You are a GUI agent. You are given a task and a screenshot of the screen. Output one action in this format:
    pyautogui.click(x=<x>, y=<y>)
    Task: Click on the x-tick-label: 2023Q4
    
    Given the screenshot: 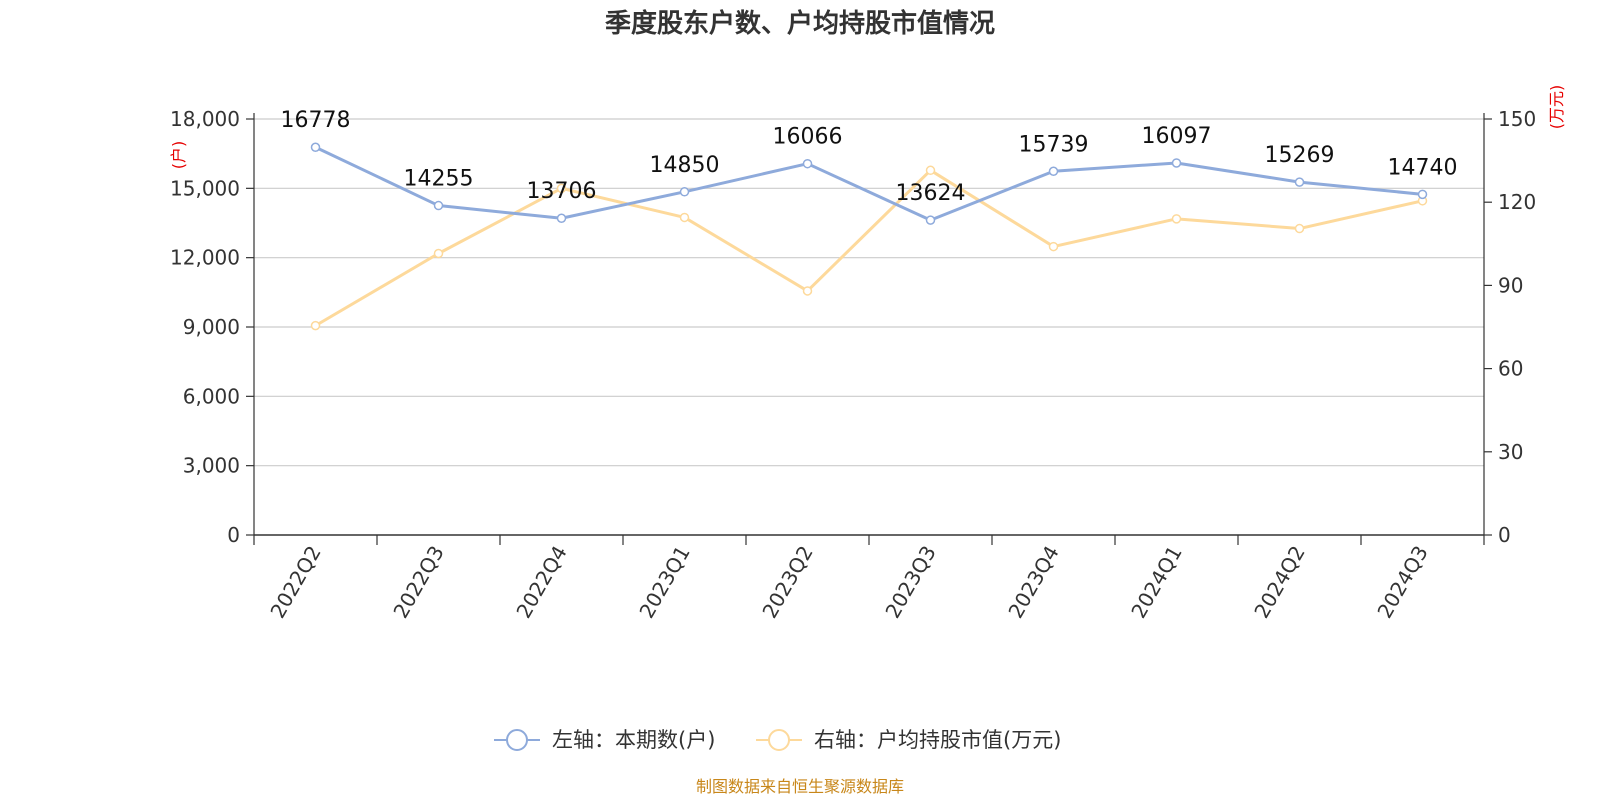 What is the action you would take?
    pyautogui.click(x=1033, y=582)
    